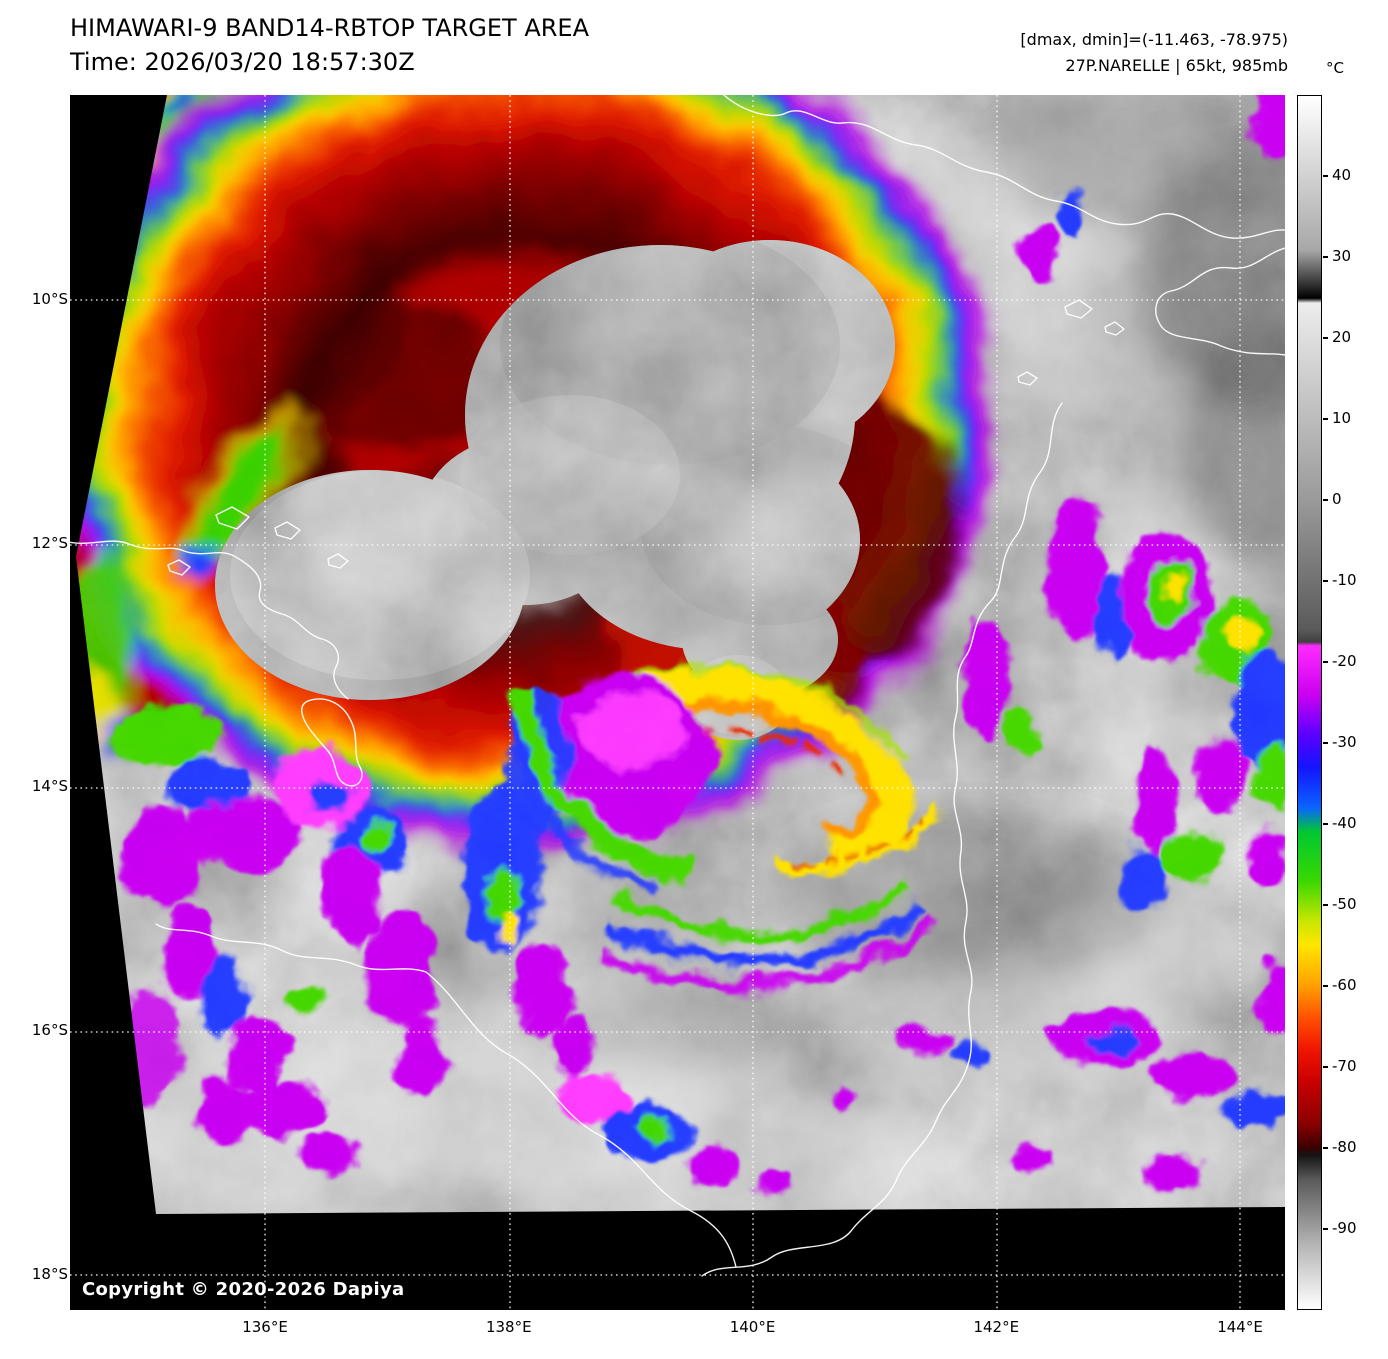 This screenshot has height=1359, width=1388. Describe the element at coordinates (49, 542) in the screenshot. I see `lat-label: 12°S` at that location.